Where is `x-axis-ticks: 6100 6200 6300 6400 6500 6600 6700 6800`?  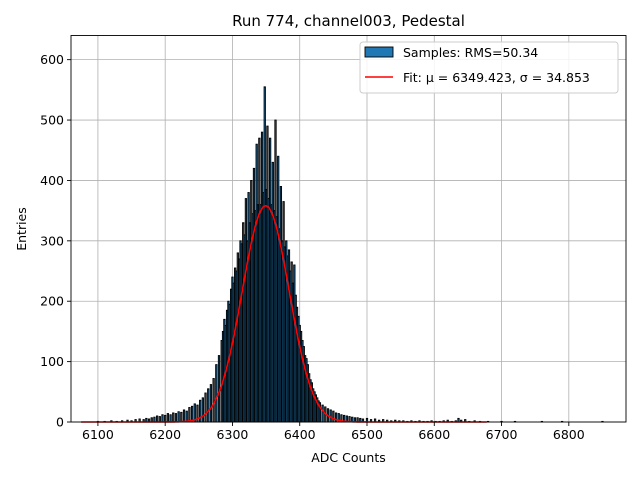
x-axis-ticks: 6100 6200 6300 6400 6500 6600 6700 6800 is located at coordinates (333, 432).